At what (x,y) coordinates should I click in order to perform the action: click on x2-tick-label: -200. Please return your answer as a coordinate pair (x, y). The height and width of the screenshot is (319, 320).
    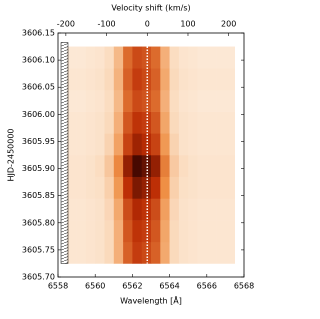
    Looking at the image, I should click on (66, 24).